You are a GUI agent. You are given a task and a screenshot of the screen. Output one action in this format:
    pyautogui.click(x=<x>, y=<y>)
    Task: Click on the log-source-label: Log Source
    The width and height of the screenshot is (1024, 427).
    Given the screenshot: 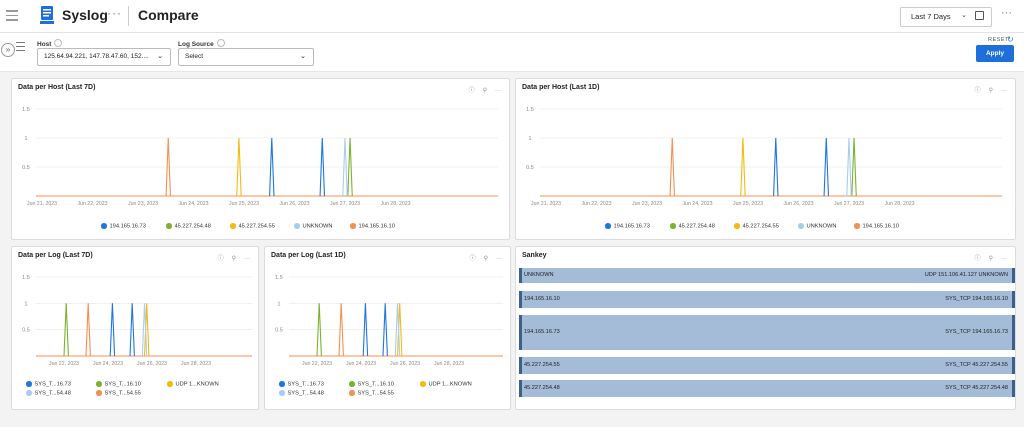 What is the action you would take?
    pyautogui.click(x=201, y=43)
    